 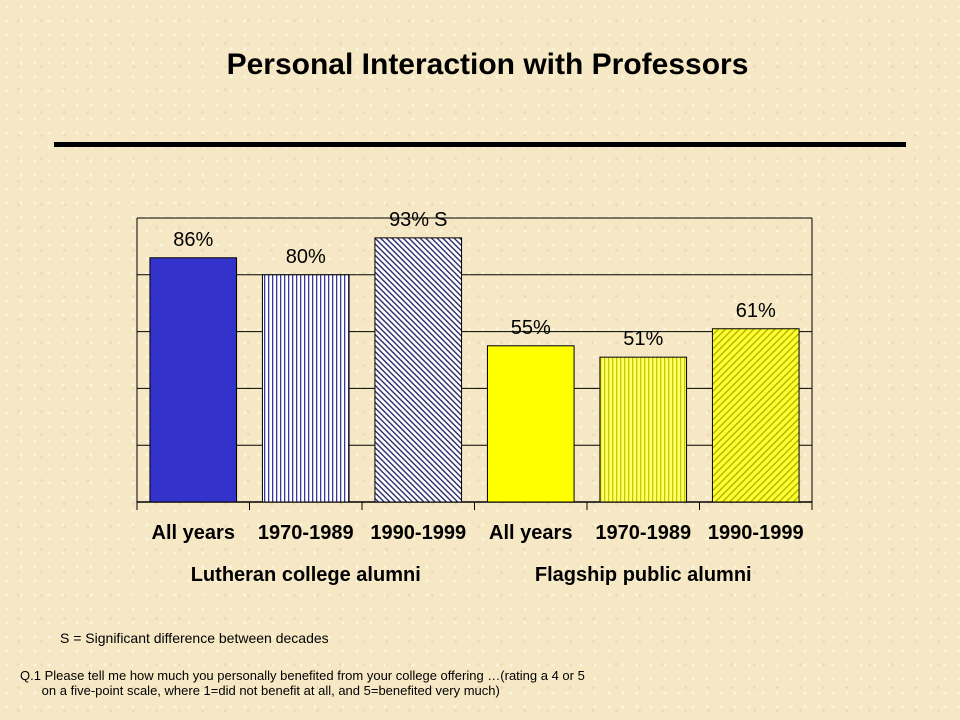 I want to click on significance-marker: S, so click(x=440, y=220).